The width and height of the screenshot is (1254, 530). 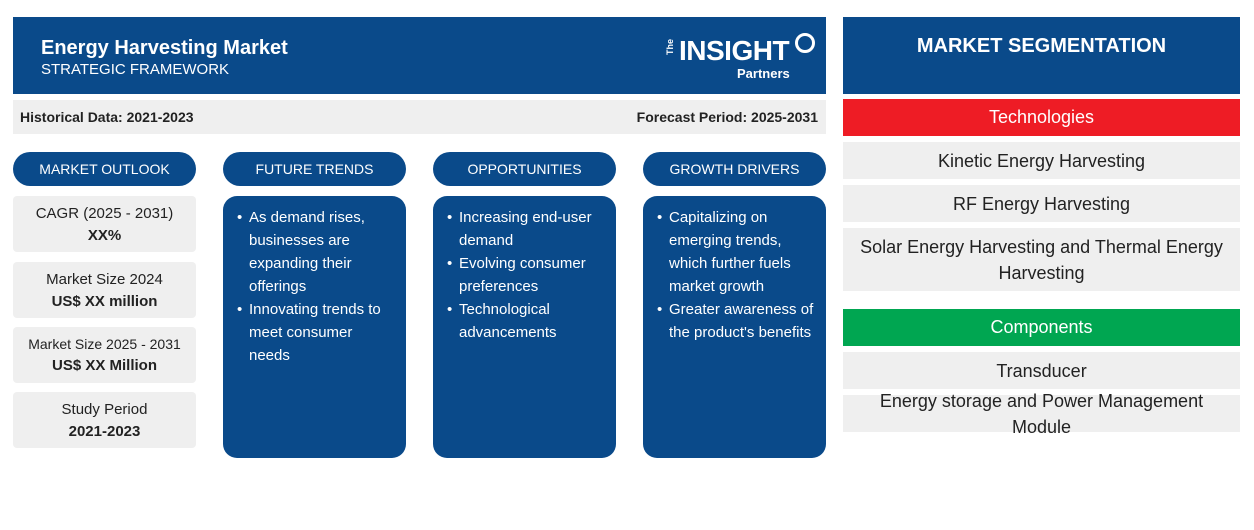 I want to click on market-size-forecast-value: US$ XX Million, so click(x=104, y=365).